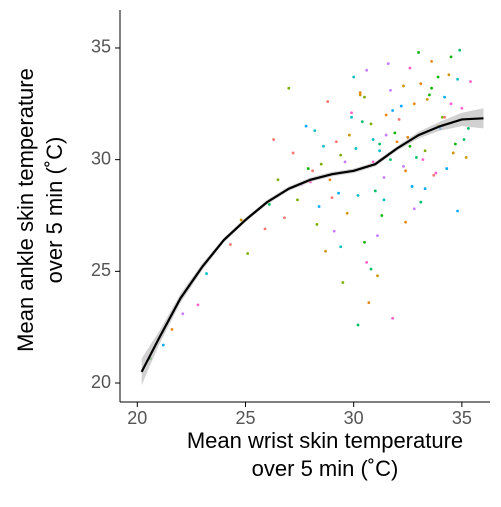  Describe the element at coordinates (137, 418) in the screenshot. I see `x-tick-label: 20` at that location.